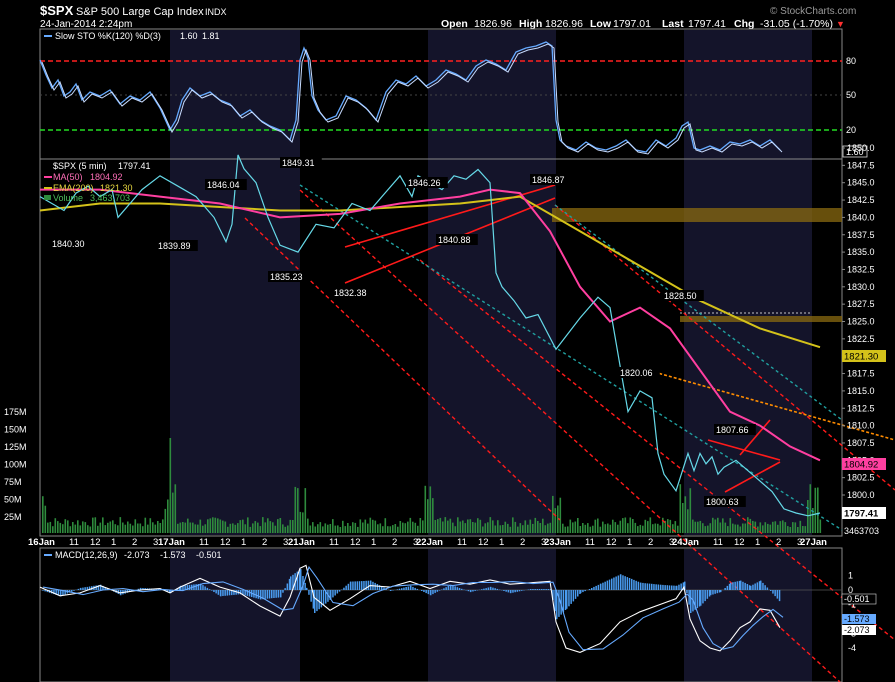 The height and width of the screenshot is (682, 895). Describe the element at coordinates (840, 24) in the screenshot. I see `chg-down-icon: ▼` at that location.